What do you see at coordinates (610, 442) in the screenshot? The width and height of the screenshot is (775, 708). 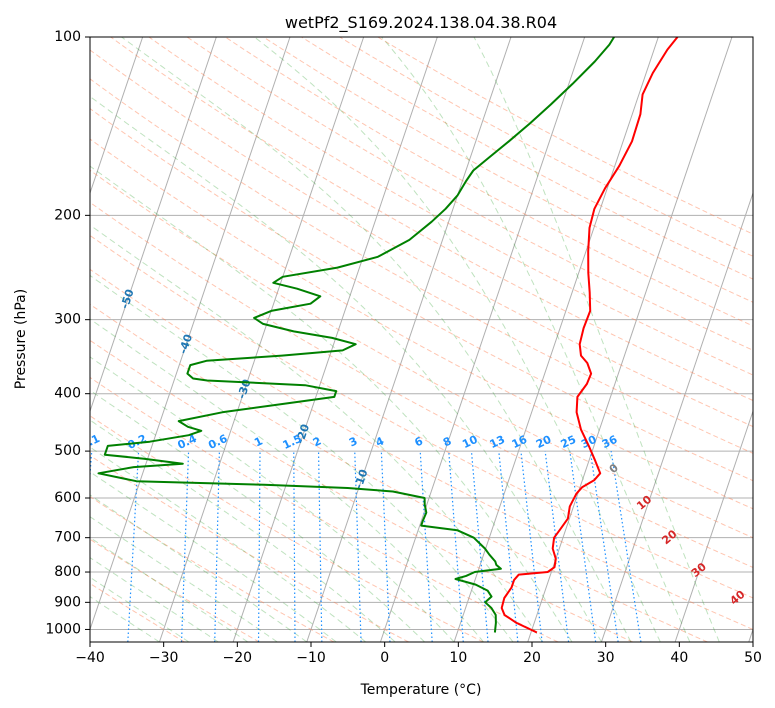 I see `mixing-ratio-label: 36` at bounding box center [610, 442].